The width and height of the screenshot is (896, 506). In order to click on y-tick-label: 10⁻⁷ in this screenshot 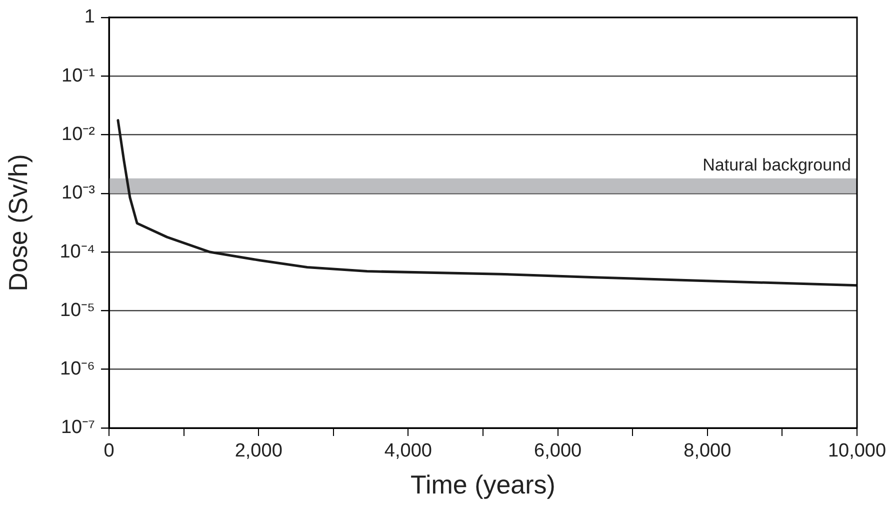, I will do `click(78, 427)`.